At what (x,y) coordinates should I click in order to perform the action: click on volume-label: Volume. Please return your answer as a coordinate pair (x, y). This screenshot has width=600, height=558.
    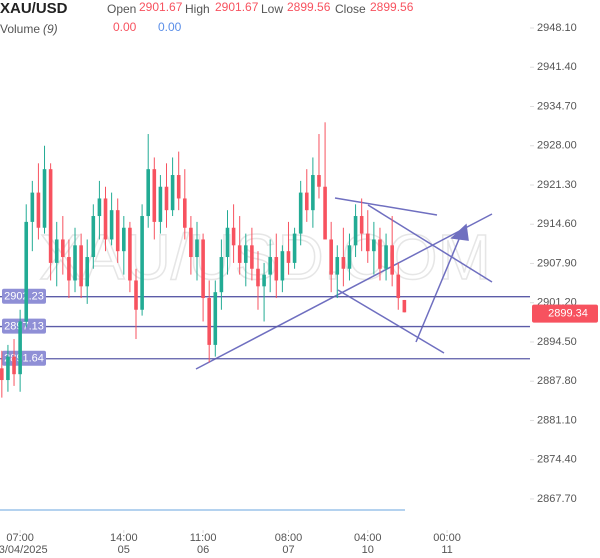
    Looking at the image, I should click on (20, 29).